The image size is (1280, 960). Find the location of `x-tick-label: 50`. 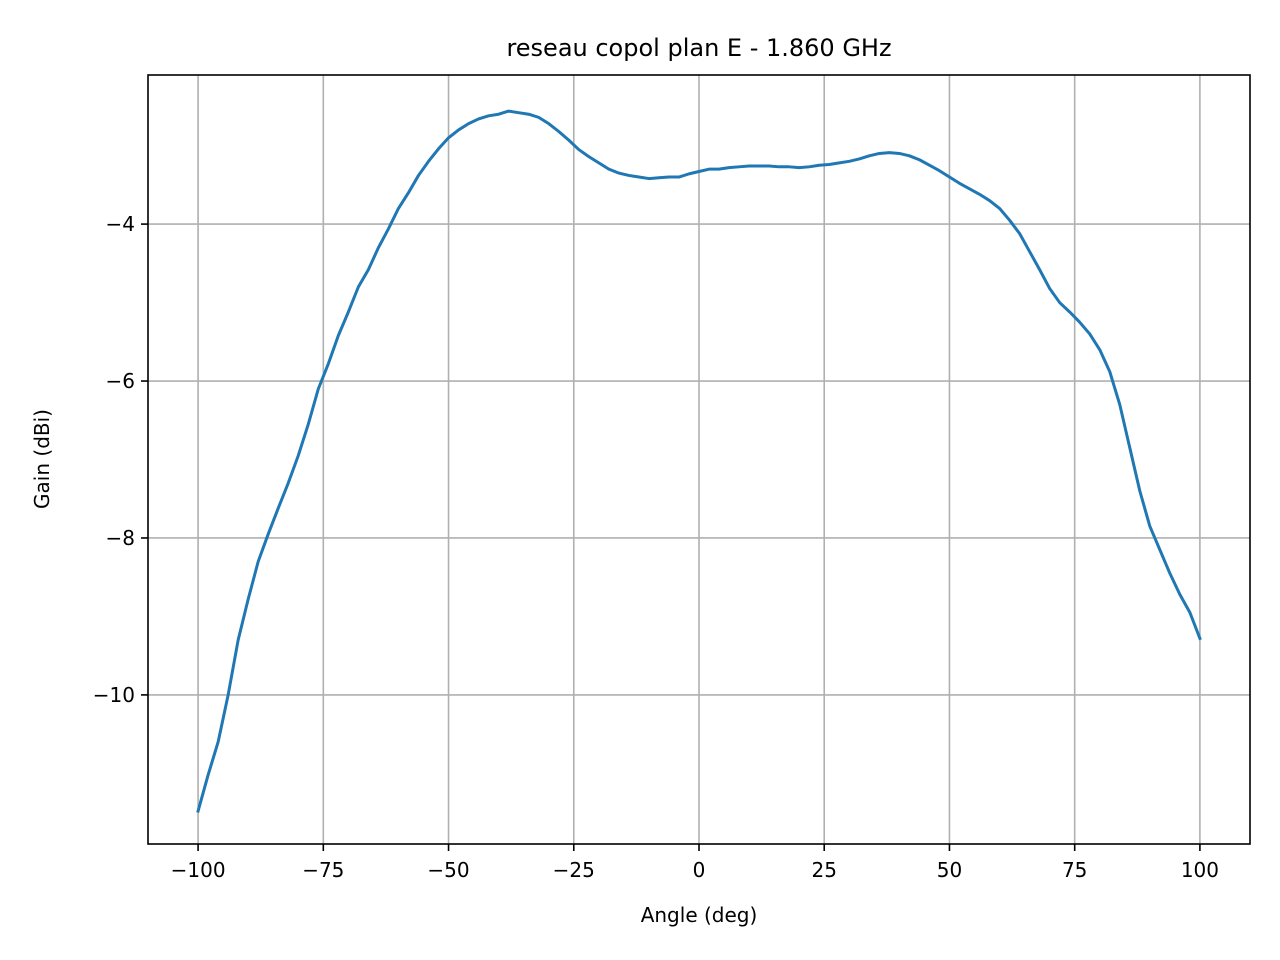

x-tick-label: 50 is located at coordinates (949, 870).